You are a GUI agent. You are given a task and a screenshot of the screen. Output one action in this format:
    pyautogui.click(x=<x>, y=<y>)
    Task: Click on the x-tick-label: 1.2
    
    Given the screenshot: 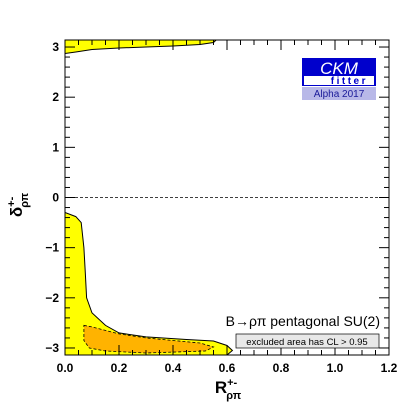 What is the action you would take?
    pyautogui.click(x=389, y=368)
    